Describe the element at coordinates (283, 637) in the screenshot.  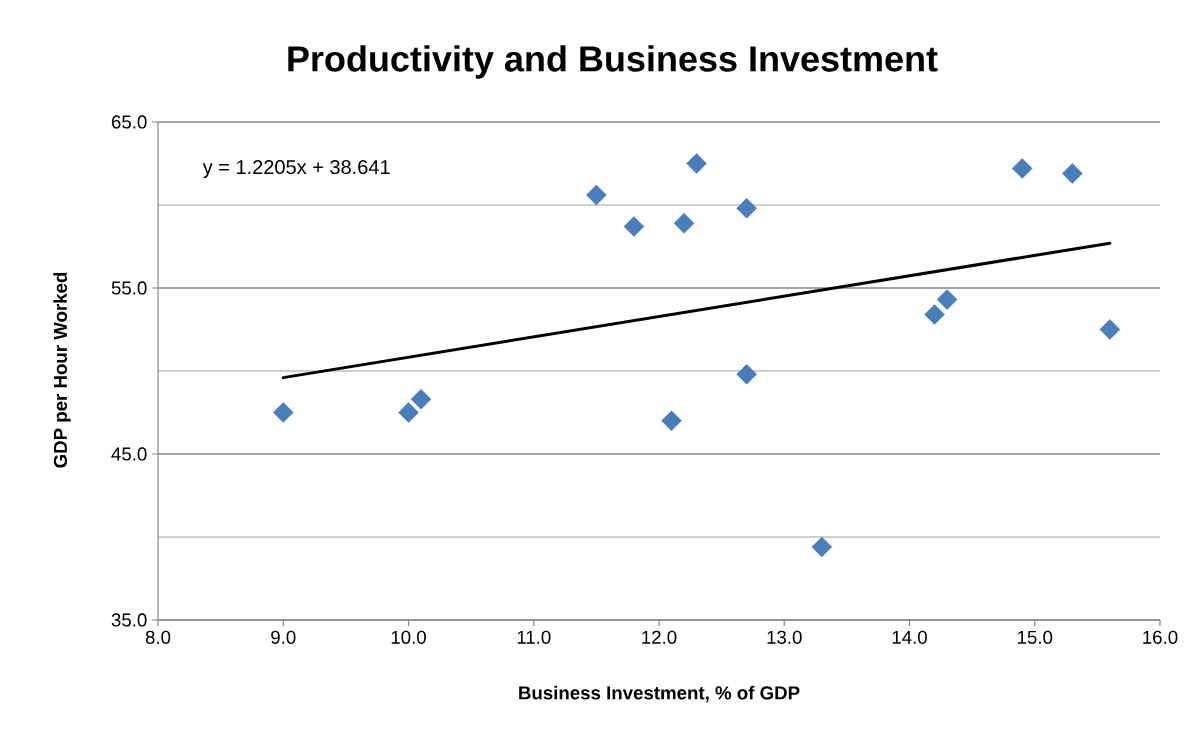
I see `x-tick-label: 9.0` at that location.